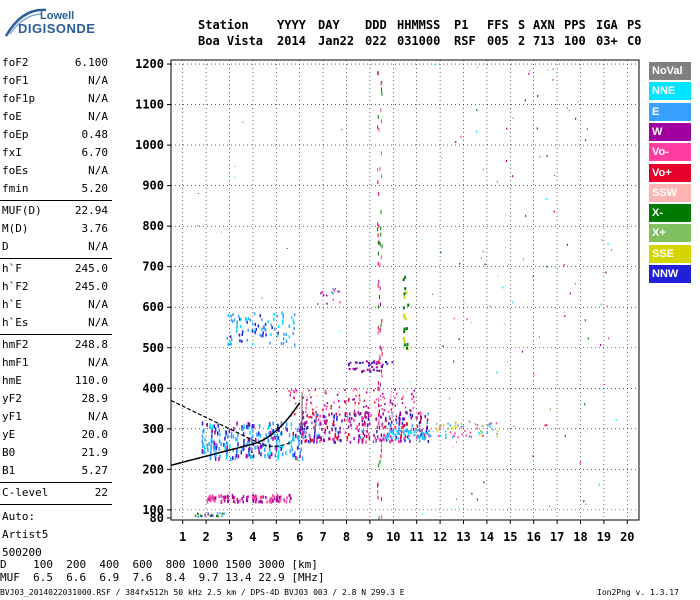 This screenshot has width=700, height=600. What do you see at coordinates (56, 381) in the screenshot?
I see `param-row: hmE 110.0` at bounding box center [56, 381].